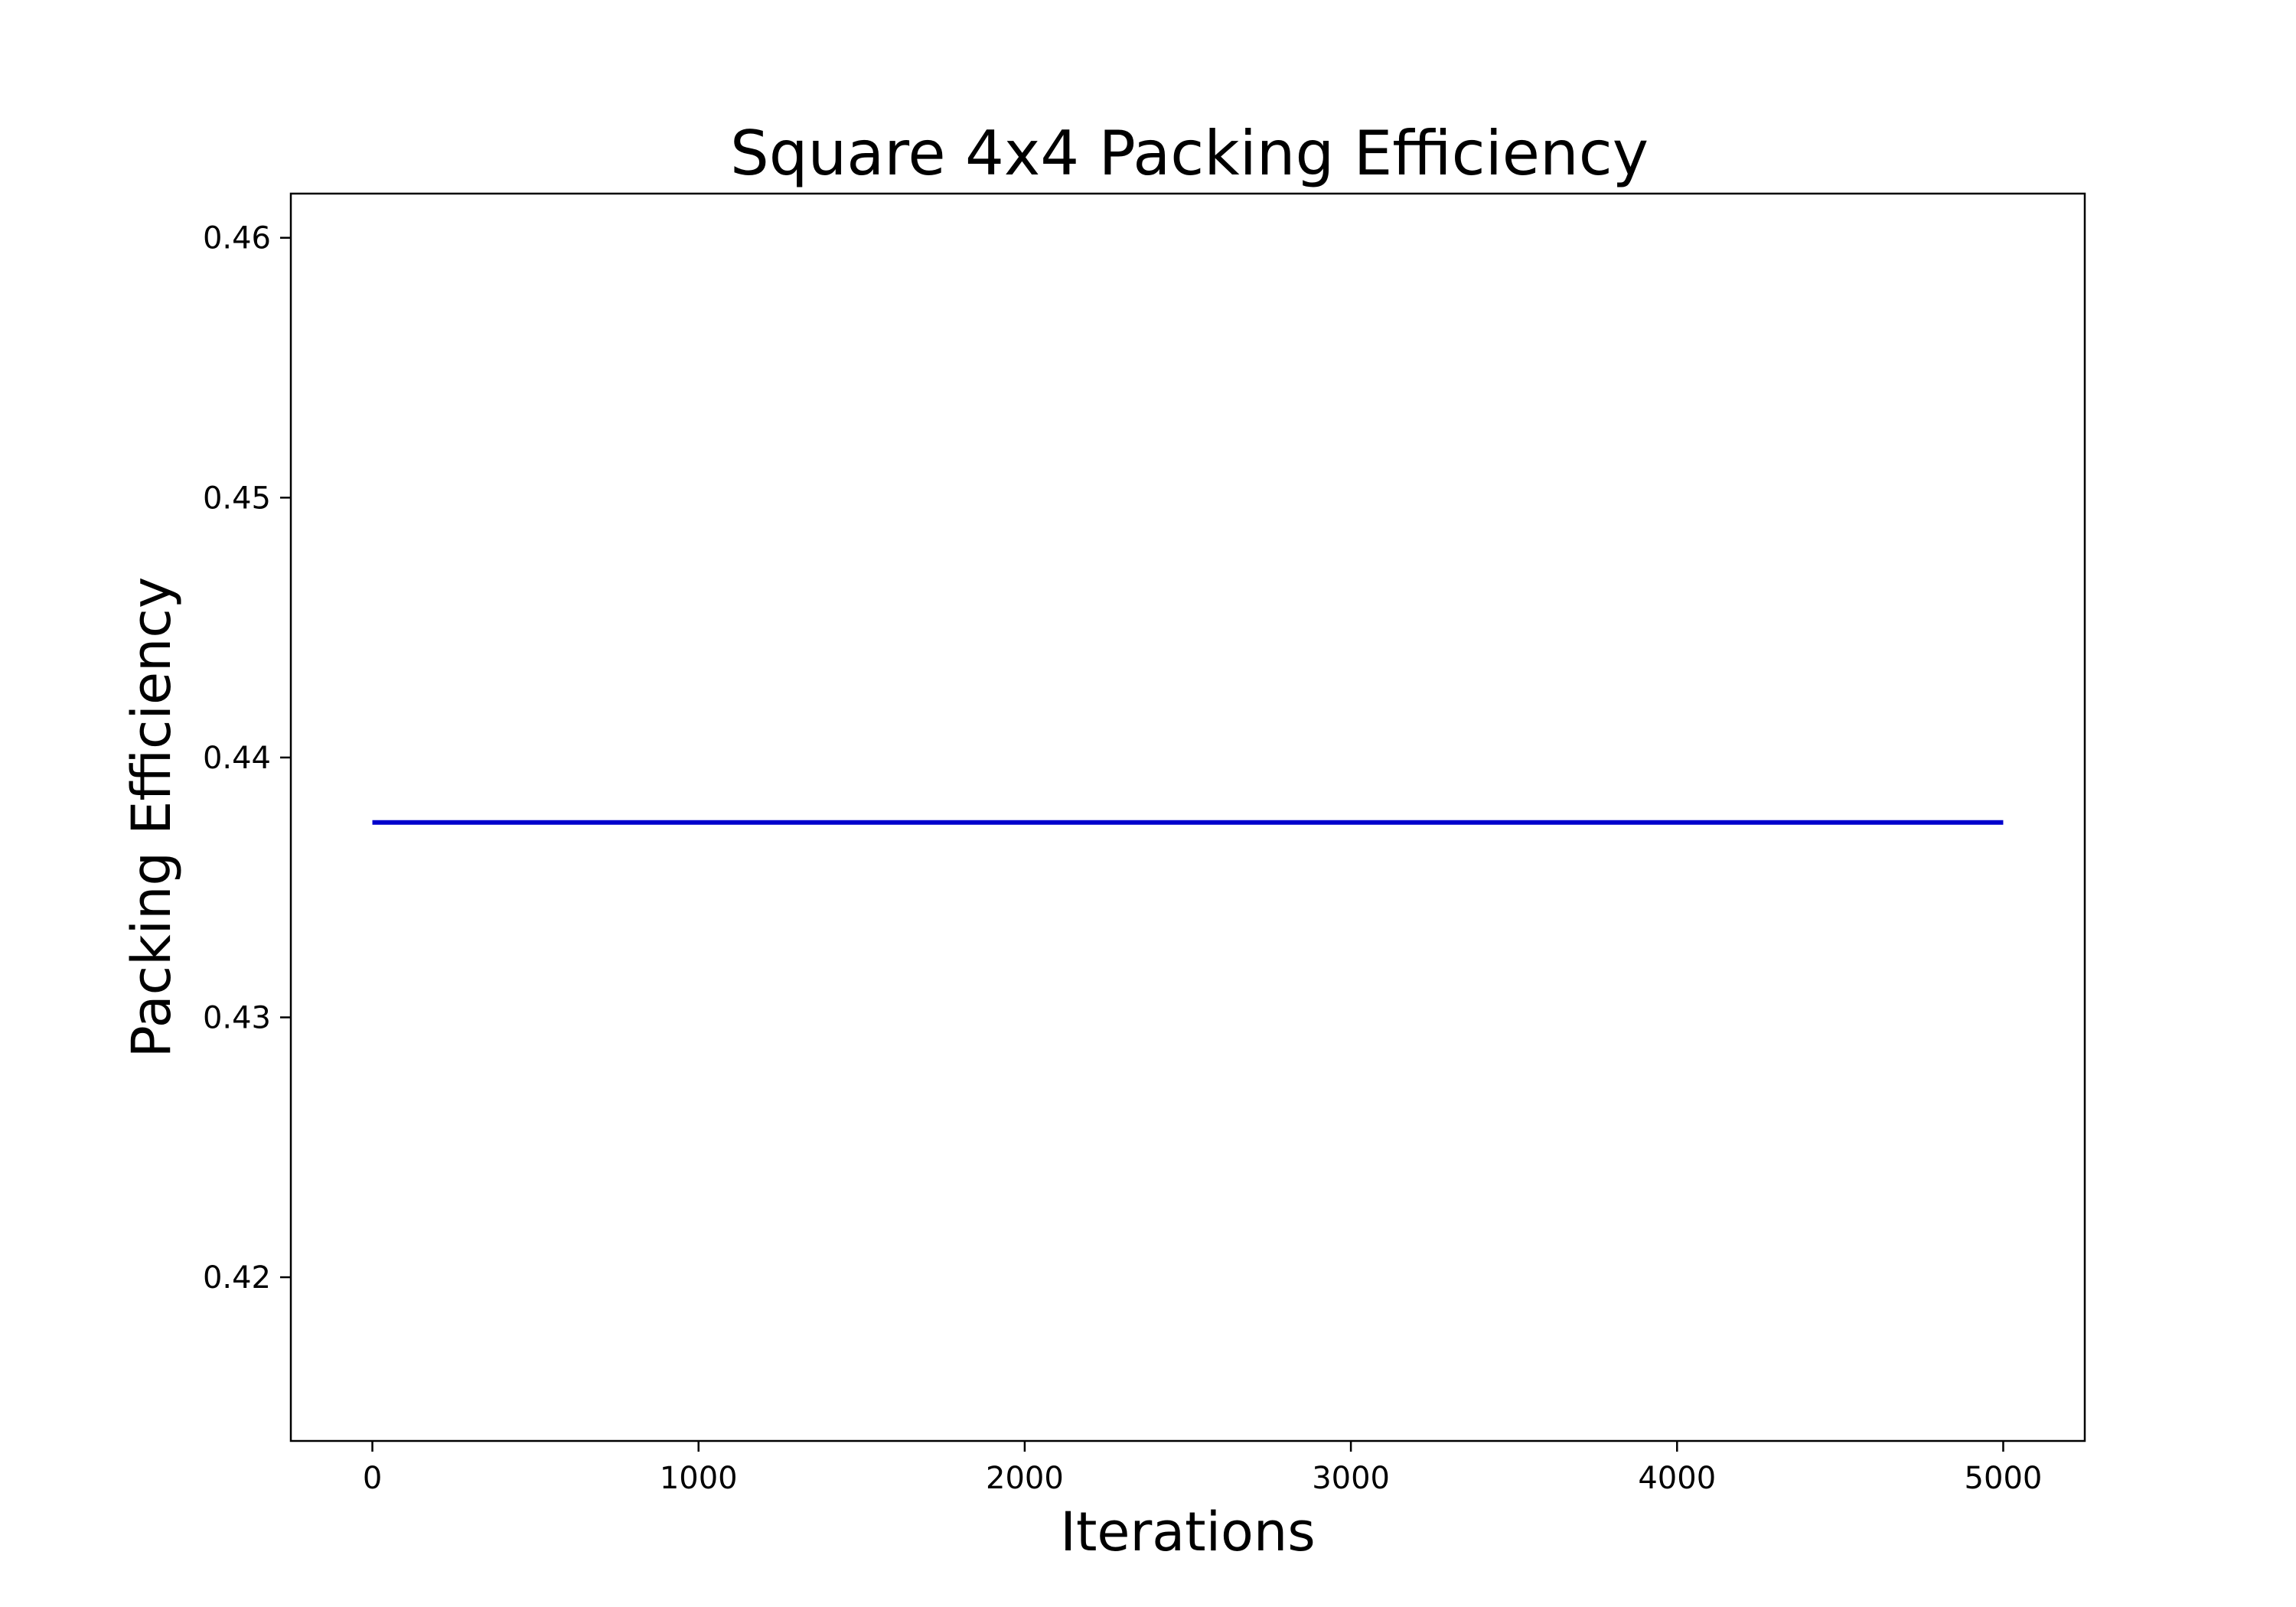 This screenshot has width=2296, height=1607. What do you see at coordinates (1203, 1468) in the screenshot?
I see `x-axis-ticks: 0 1000 2000 3000 4000 5000` at bounding box center [1203, 1468].